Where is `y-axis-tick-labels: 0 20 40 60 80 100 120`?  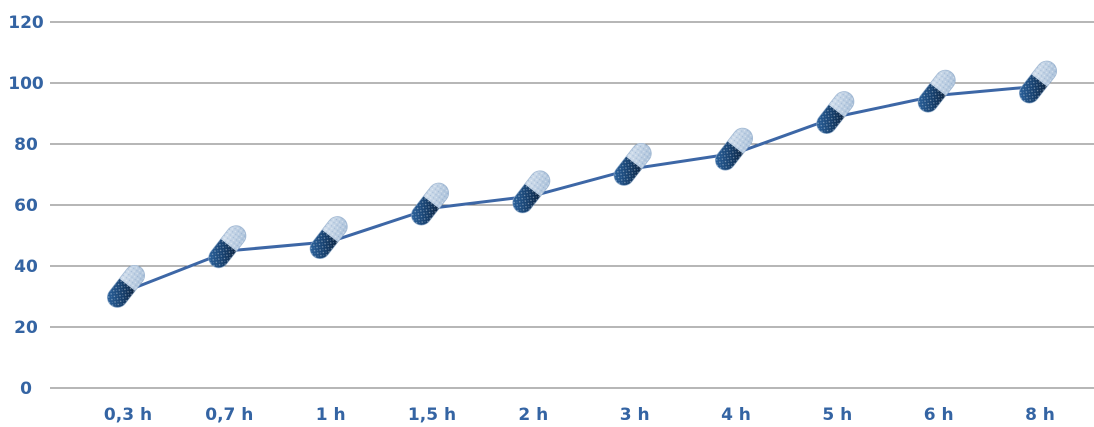
y-axis-tick-labels: 0 20 40 60 80 100 120 is located at coordinates (26, 206).